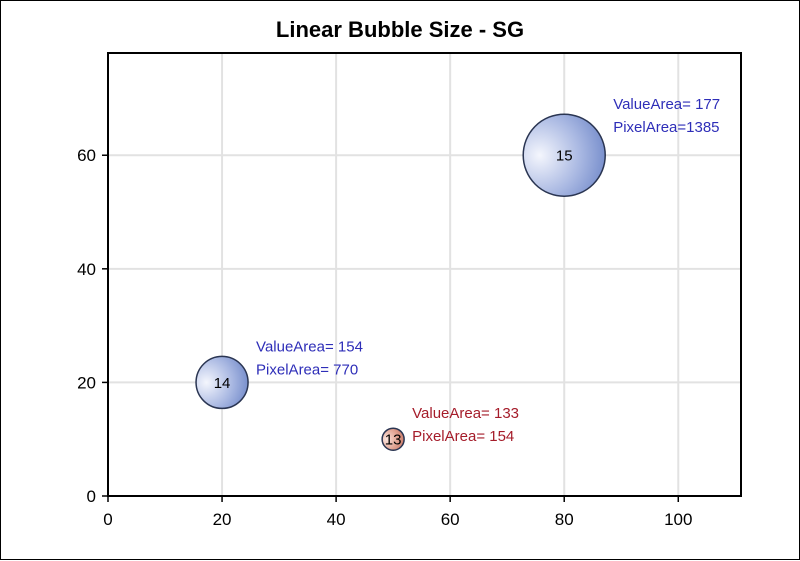 The width and height of the screenshot is (800, 561). What do you see at coordinates (107, 519) in the screenshot?
I see `x-tick-label: 0` at bounding box center [107, 519].